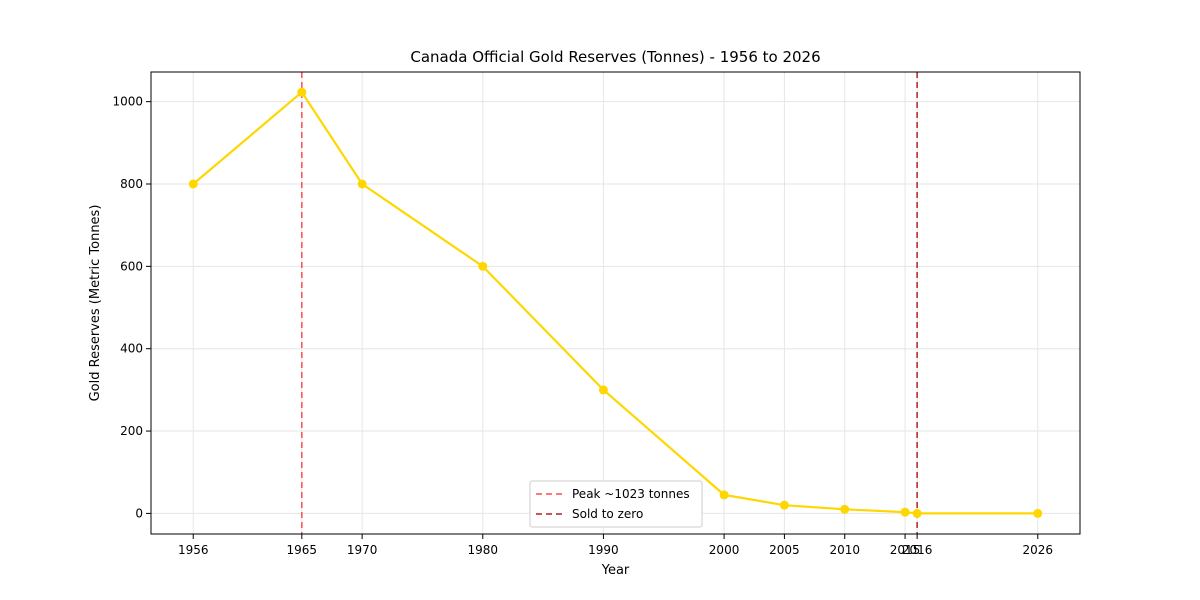  I want to click on y-tick-label: 200, so click(131, 431).